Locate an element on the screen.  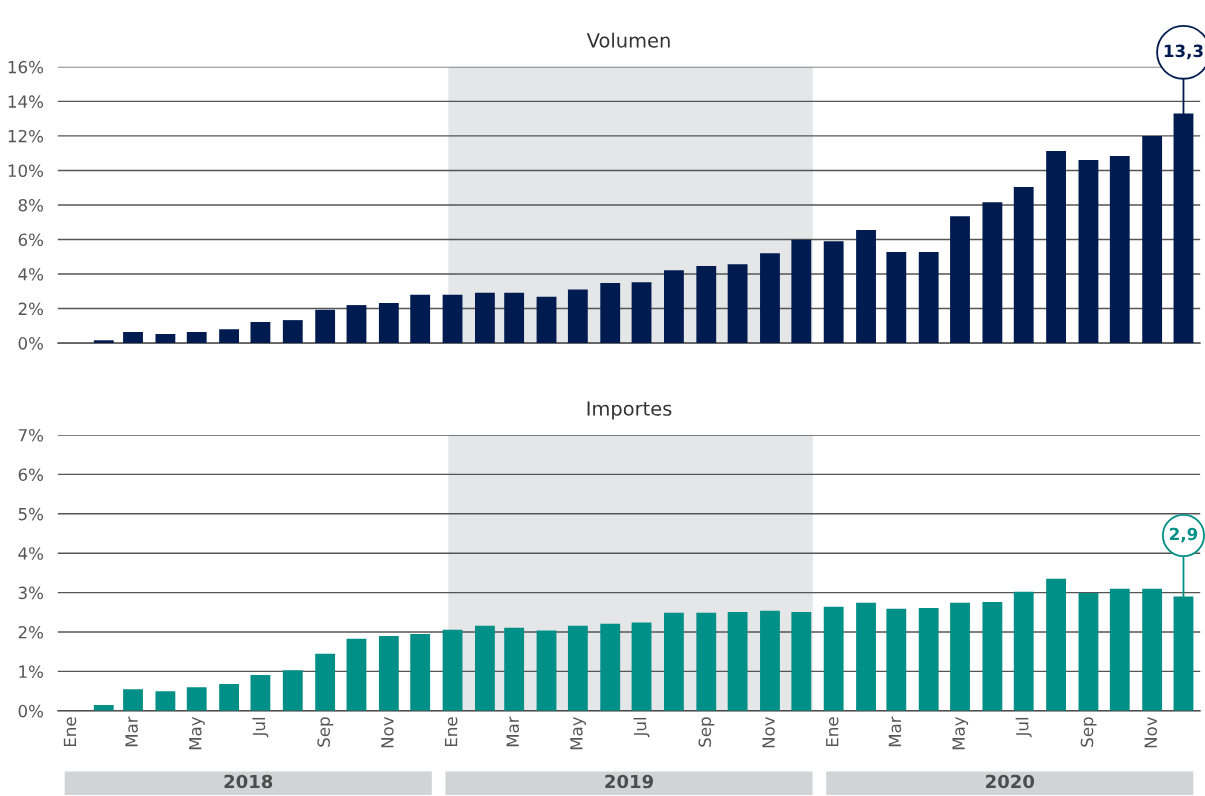
y-tick-label: 10% is located at coordinates (26, 171).